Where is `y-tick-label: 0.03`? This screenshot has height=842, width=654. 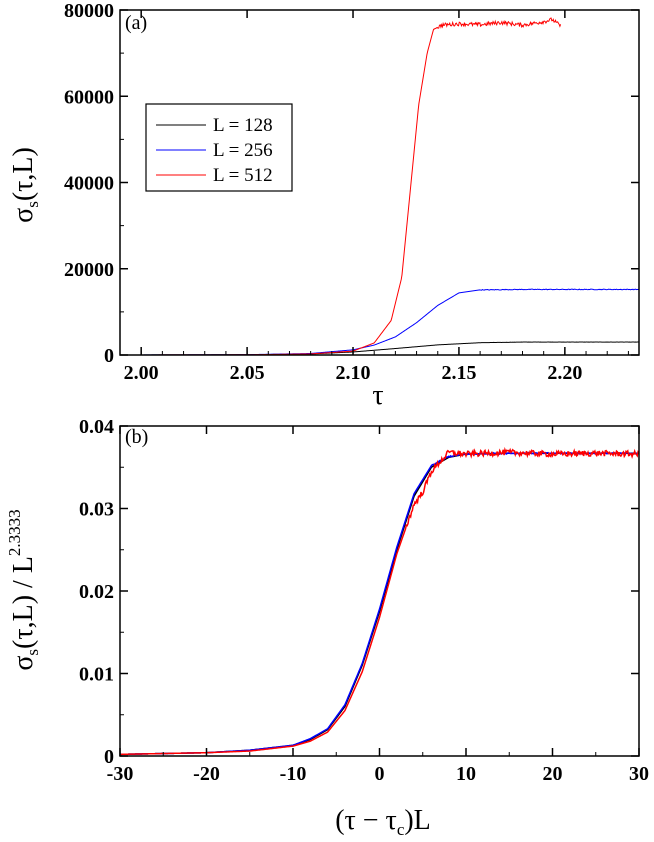 y-tick-label: 0.03 is located at coordinates (96, 510).